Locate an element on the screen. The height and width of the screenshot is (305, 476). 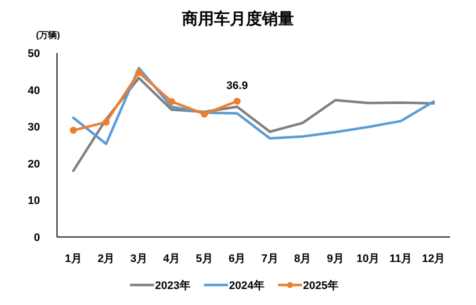
x-tick-label: 5月 is located at coordinates (204, 259).